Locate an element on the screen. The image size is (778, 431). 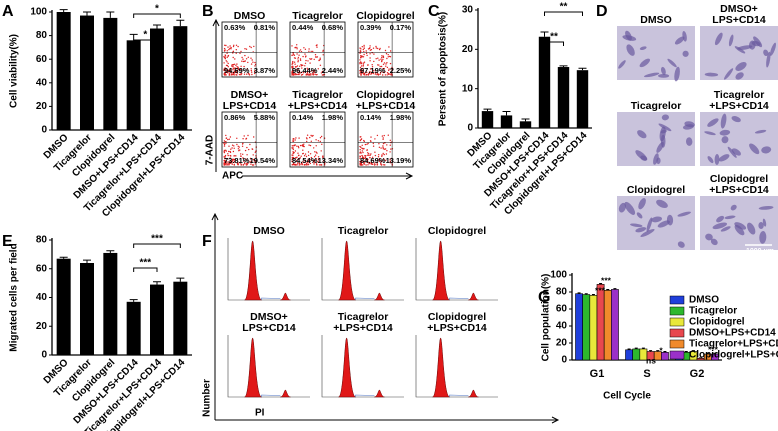
y-tick-label: 30 is located at coordinates (468, 10).